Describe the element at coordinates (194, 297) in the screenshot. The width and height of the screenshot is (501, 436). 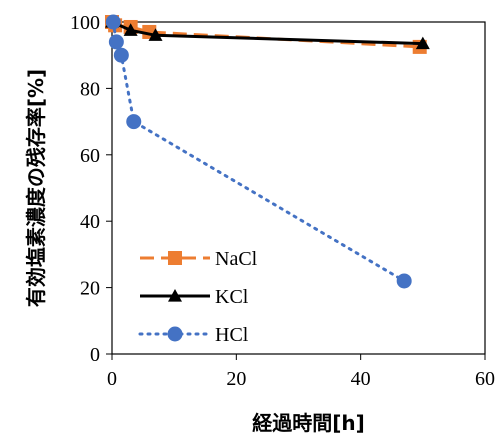
I see `legend-item-kcl: KCl` at that location.